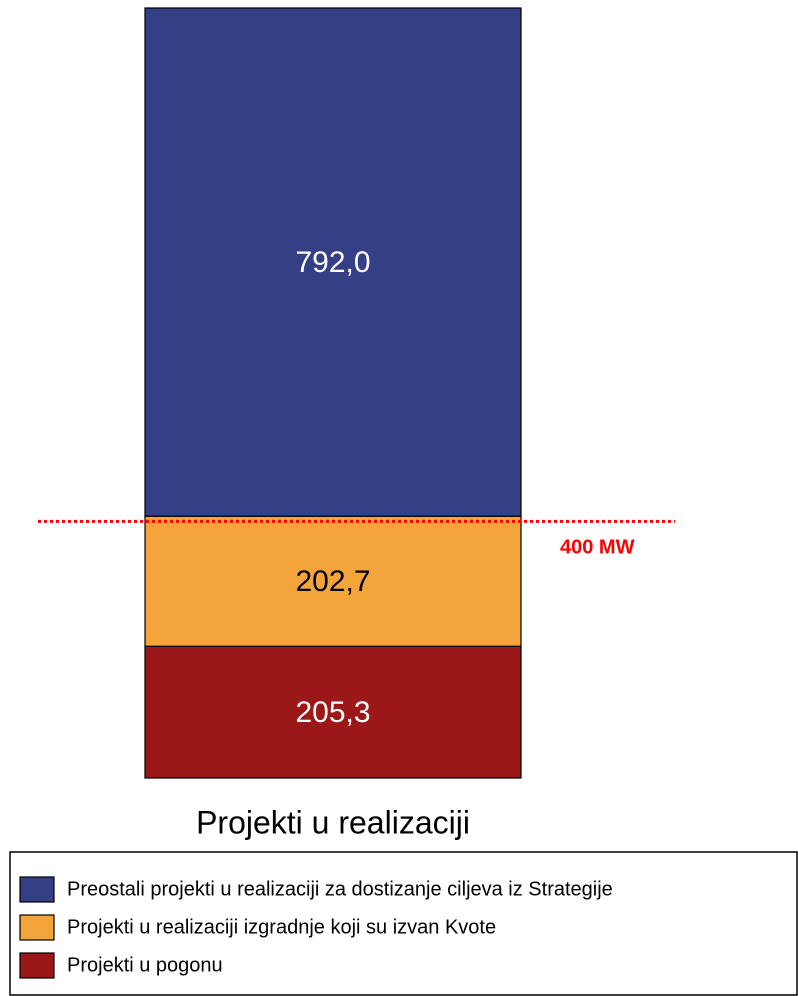 The image size is (798, 996). I want to click on reference-label: 400 MW, so click(597, 548).